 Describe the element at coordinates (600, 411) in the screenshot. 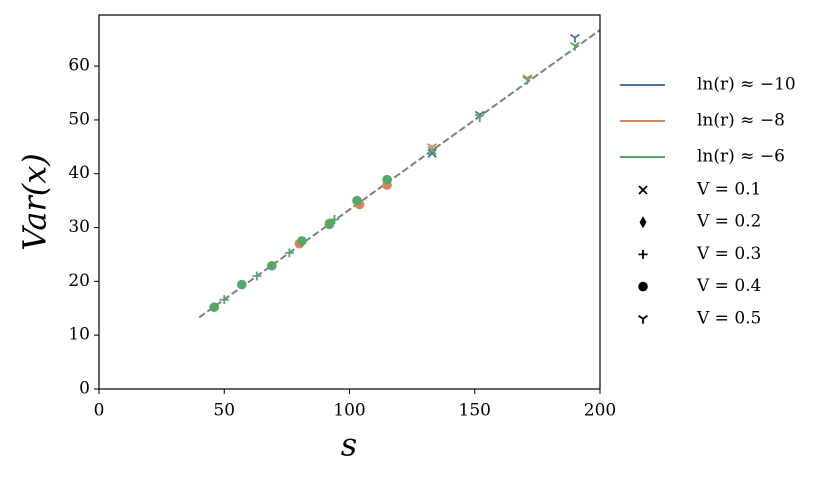

I see `x-tick-label: 200` at that location.